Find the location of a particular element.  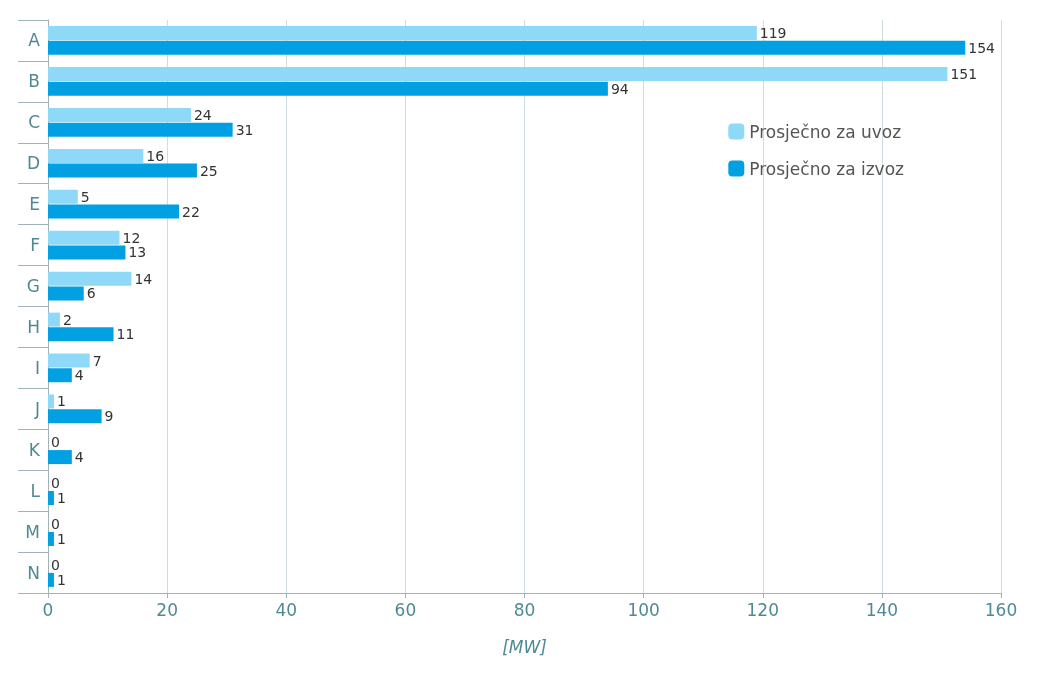

data-label: 151 is located at coordinates (964, 74).